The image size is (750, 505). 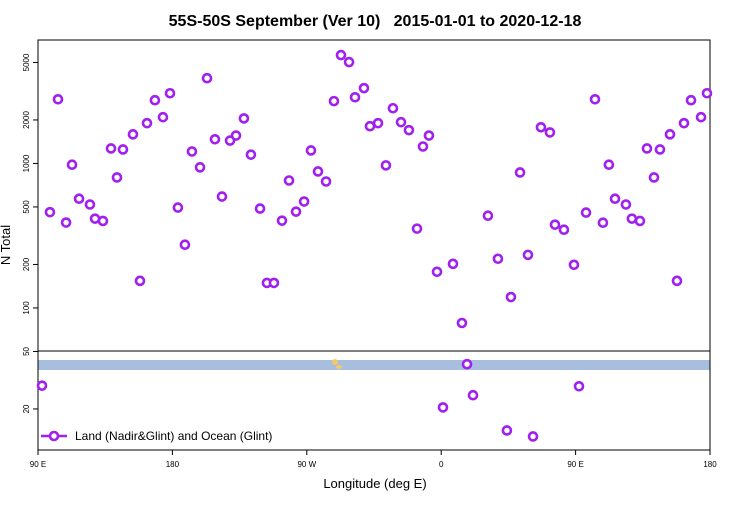 What do you see at coordinates (26, 408) in the screenshot?
I see `y-tick-label: 20` at bounding box center [26, 408].